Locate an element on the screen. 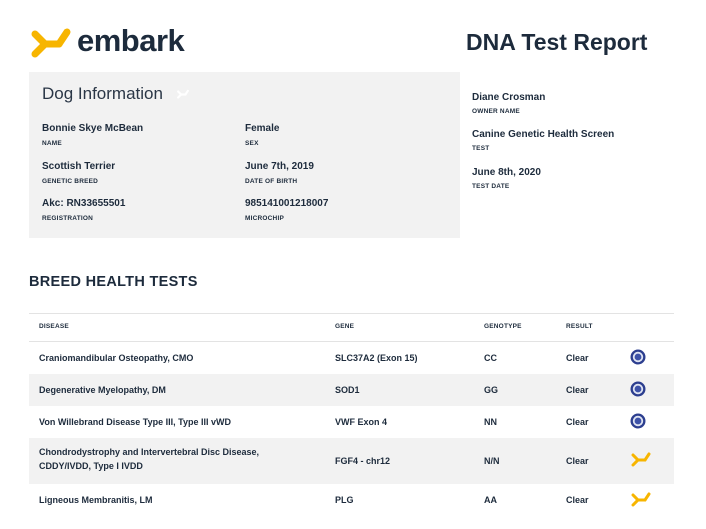 The width and height of the screenshot is (706, 529). genotype-cell: NN is located at coordinates (490, 422).